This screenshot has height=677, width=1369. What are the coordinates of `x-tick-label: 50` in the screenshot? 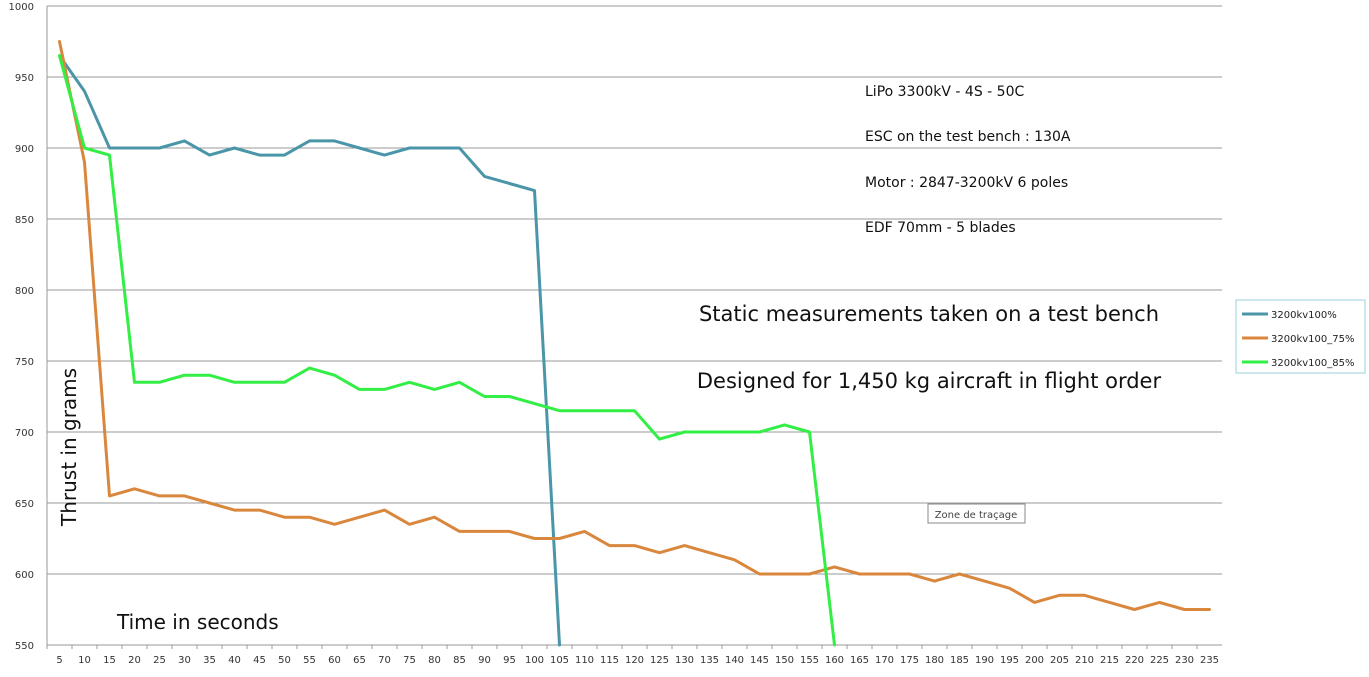 It's located at (284, 660).